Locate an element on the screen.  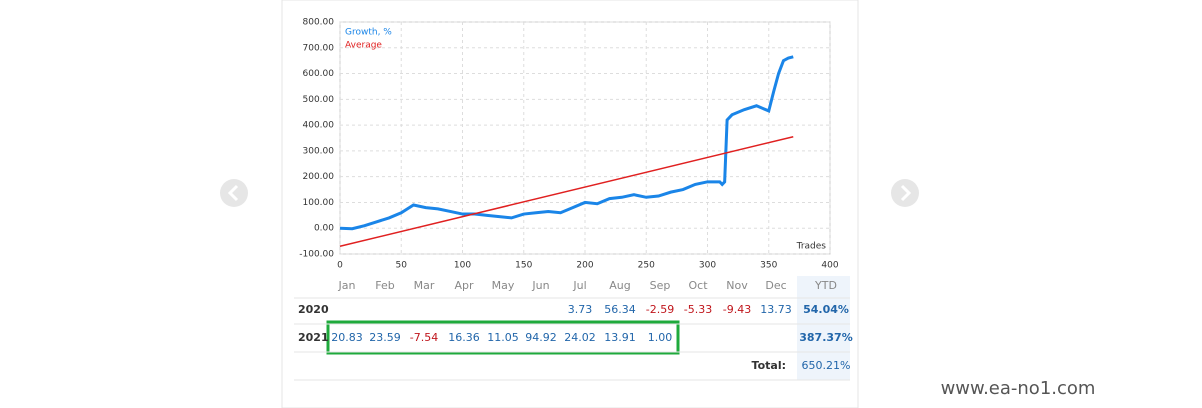
table-header: Aug is located at coordinates (619, 285).